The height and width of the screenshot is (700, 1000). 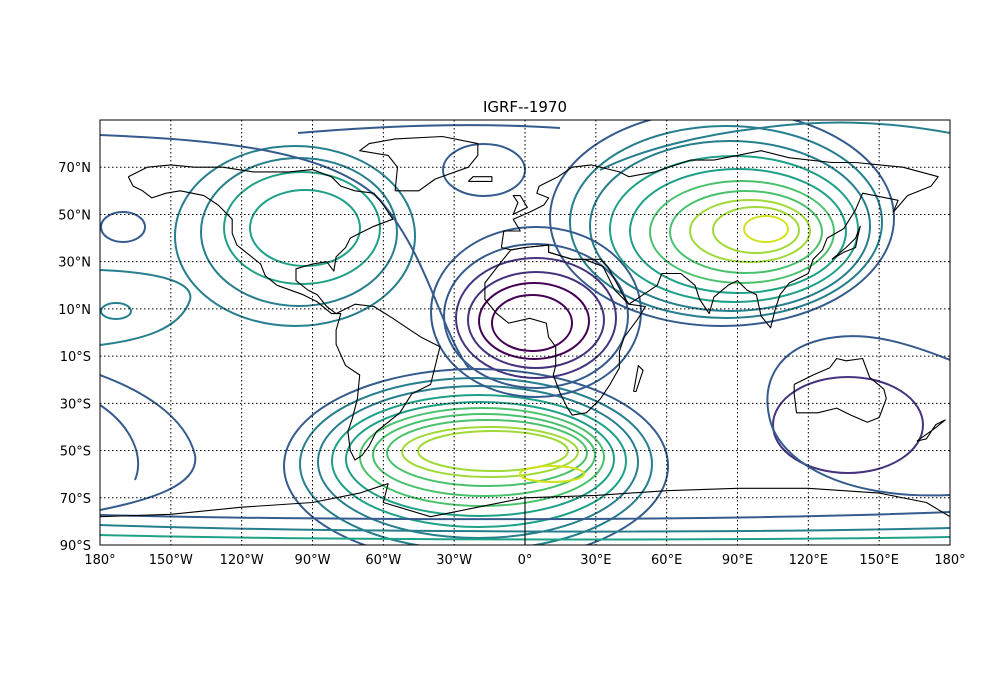 What do you see at coordinates (595, 560) in the screenshot?
I see `lon-tick-label: 30°E` at bounding box center [595, 560].